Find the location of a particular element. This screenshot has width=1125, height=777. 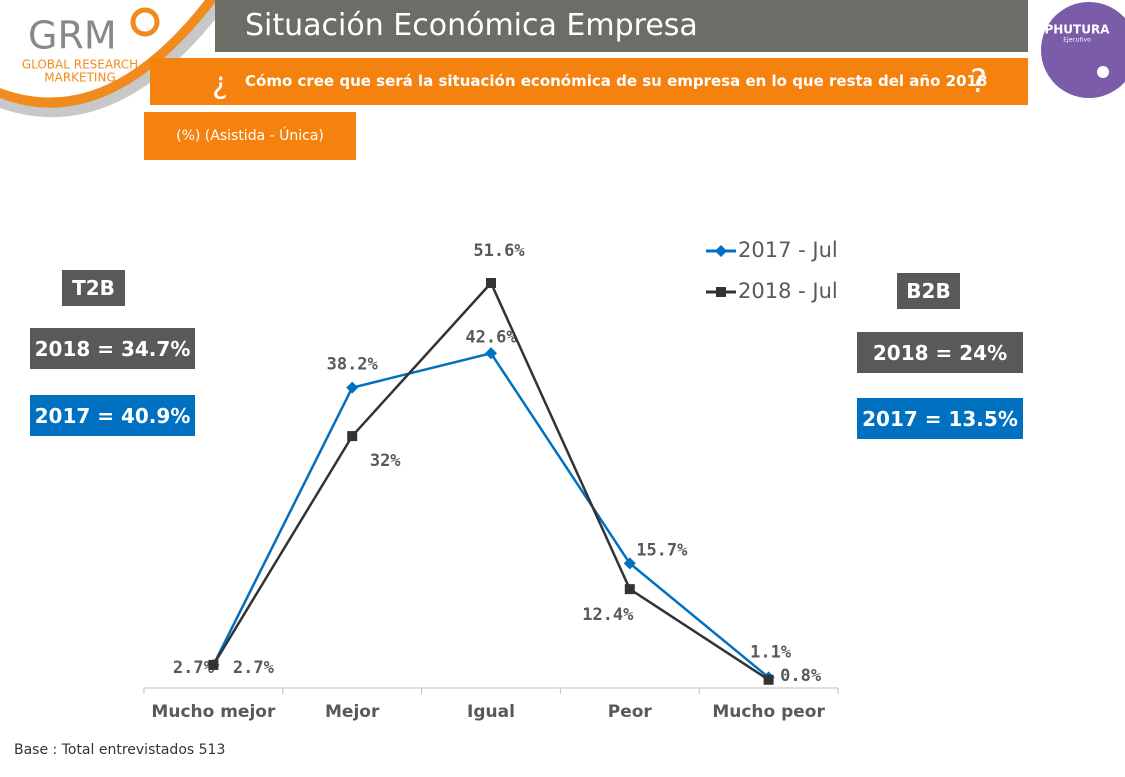

x-tick-label: Igual is located at coordinates (491, 712).